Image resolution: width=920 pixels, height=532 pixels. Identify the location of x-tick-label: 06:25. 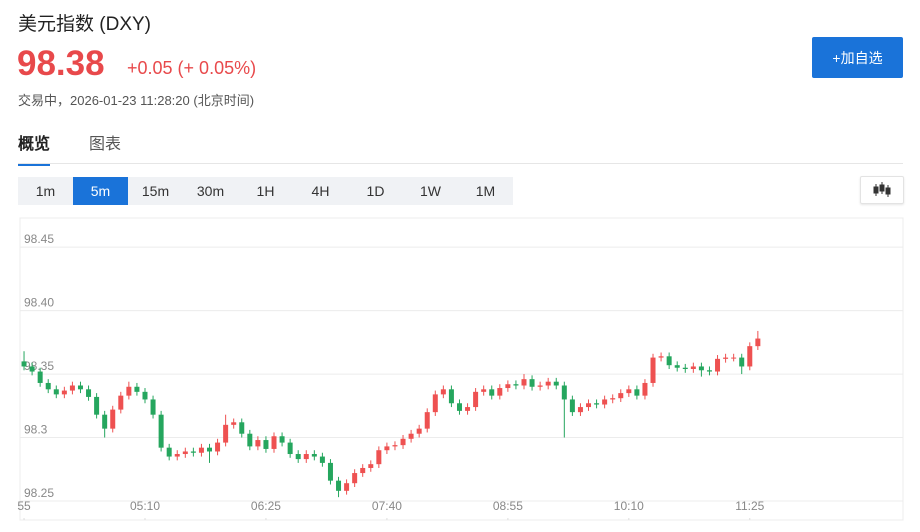
(266, 506).